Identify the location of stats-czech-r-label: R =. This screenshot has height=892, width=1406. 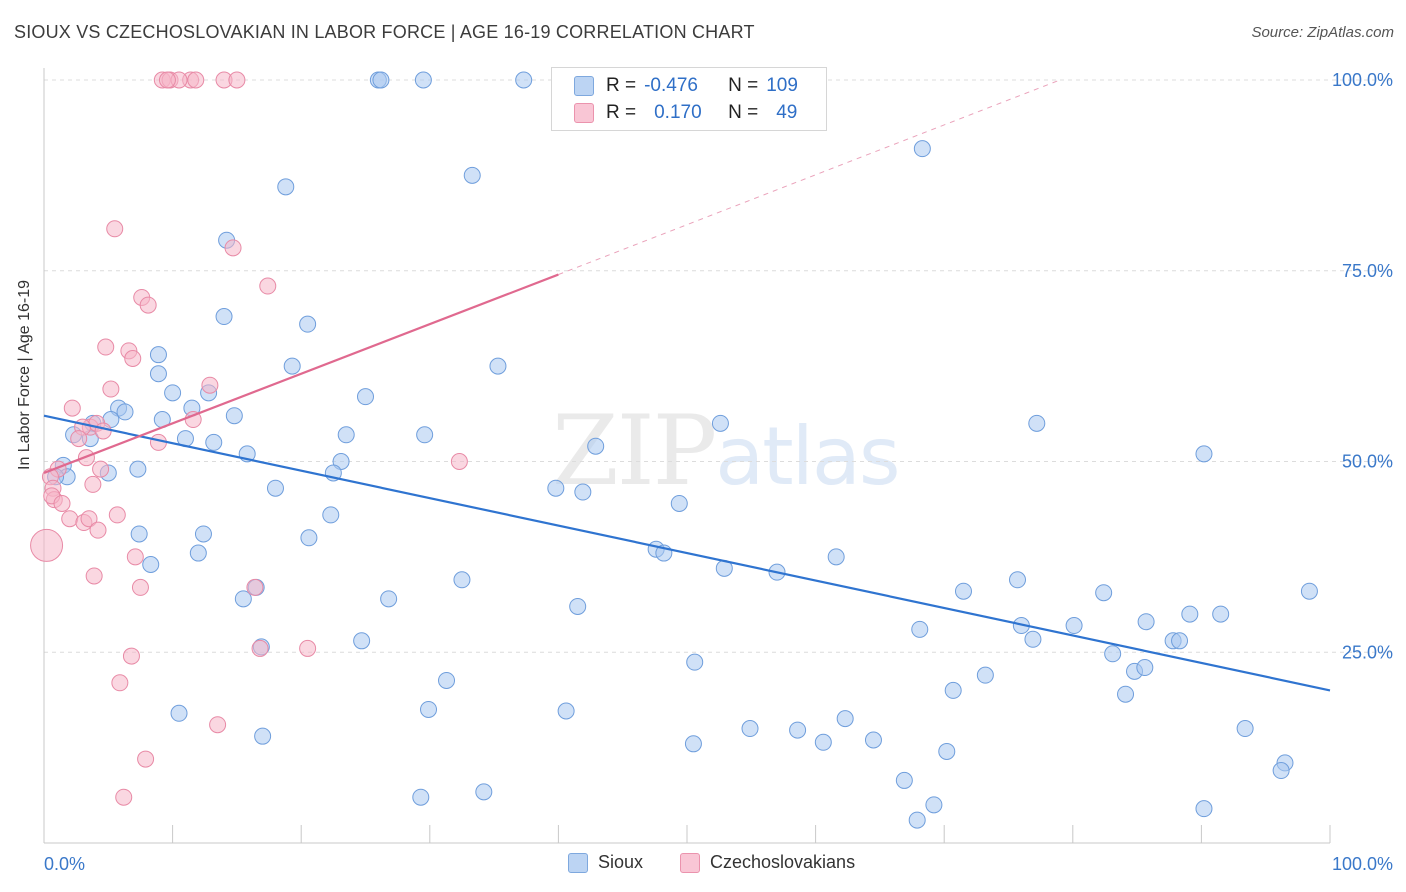
(621, 112).